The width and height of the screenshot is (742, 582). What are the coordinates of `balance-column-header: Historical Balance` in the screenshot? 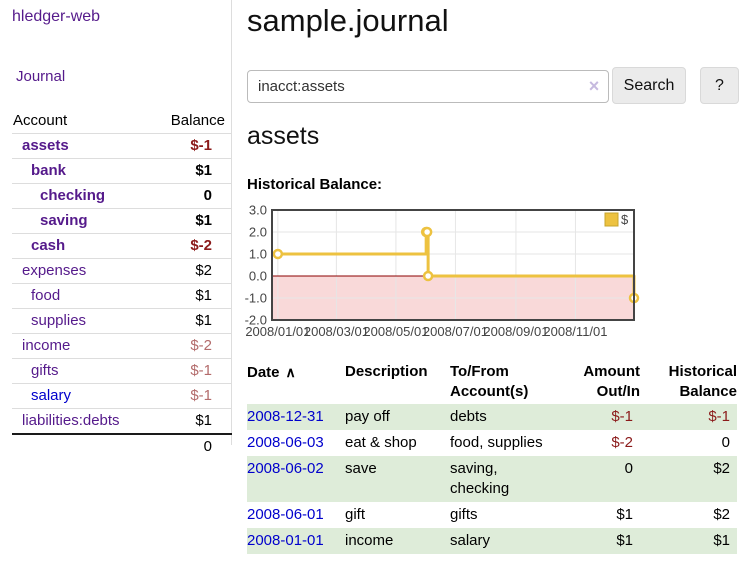 It's located at (702, 381).